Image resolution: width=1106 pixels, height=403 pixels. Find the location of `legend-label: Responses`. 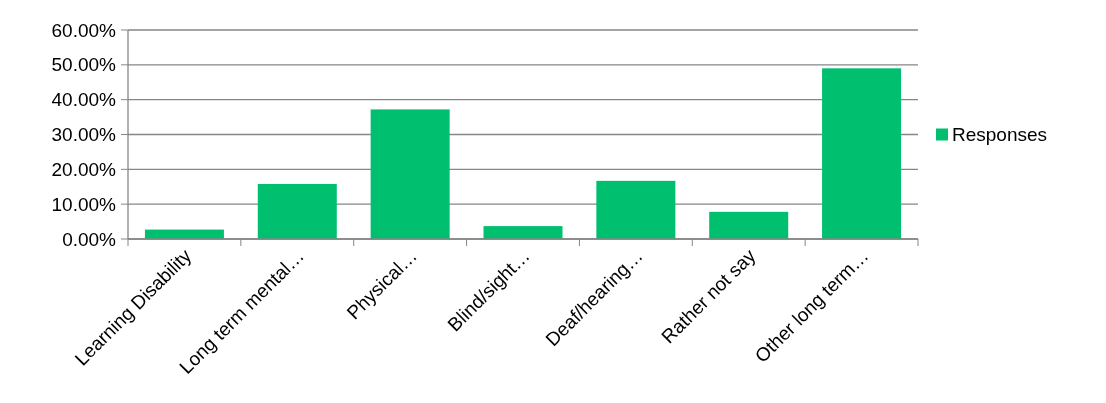

legend-label: Responses is located at coordinates (1000, 135).